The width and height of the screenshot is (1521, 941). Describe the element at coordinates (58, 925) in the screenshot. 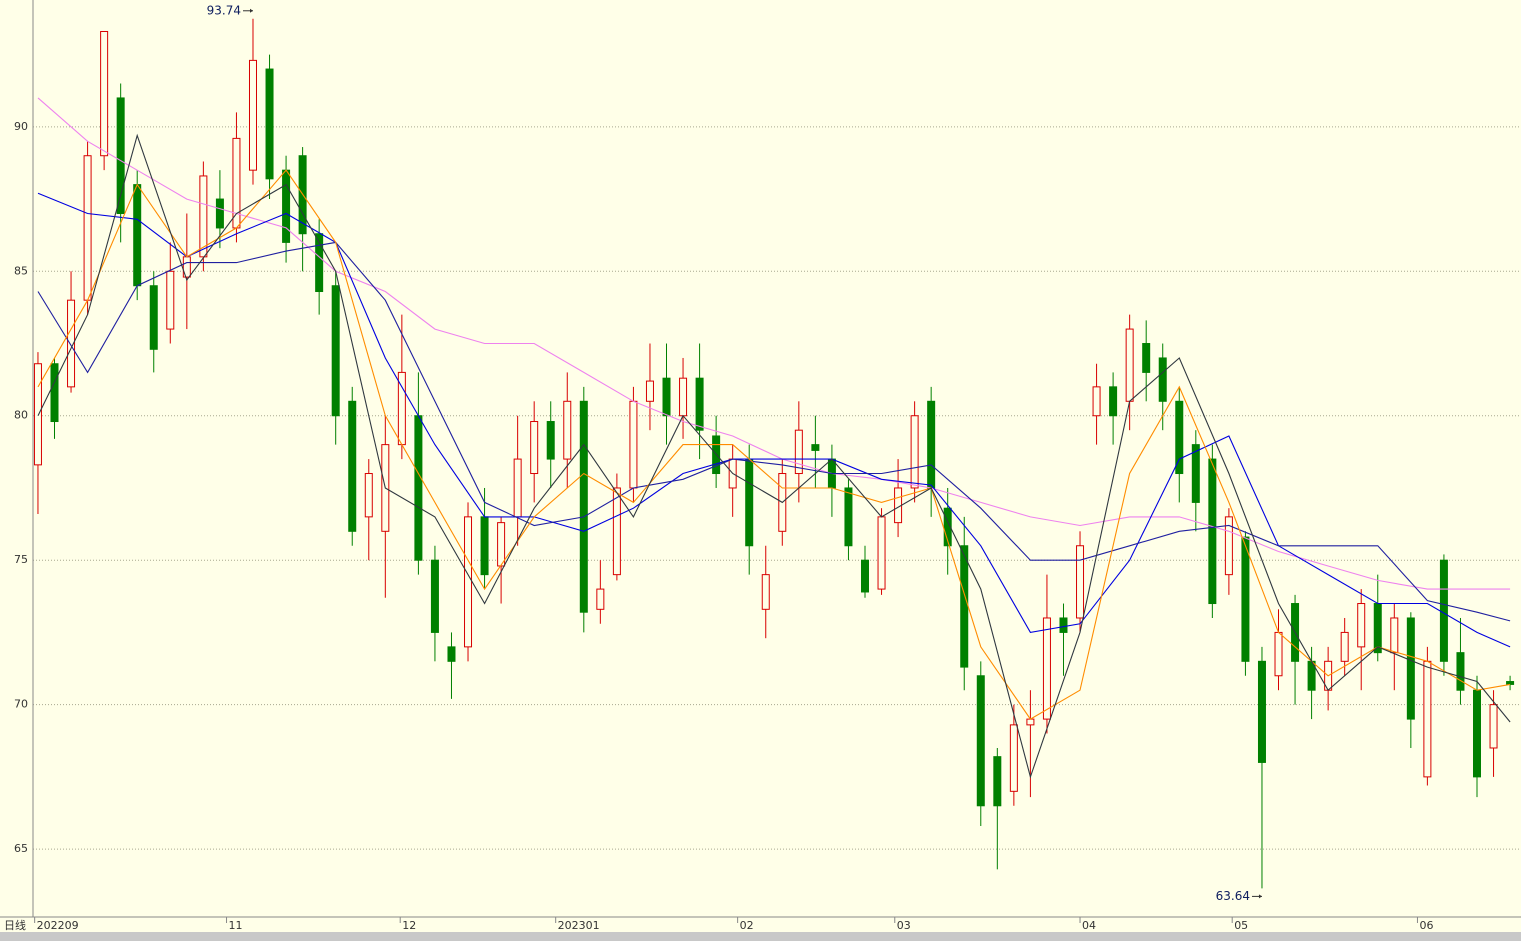

I see `x-tick-label: 202209` at that location.